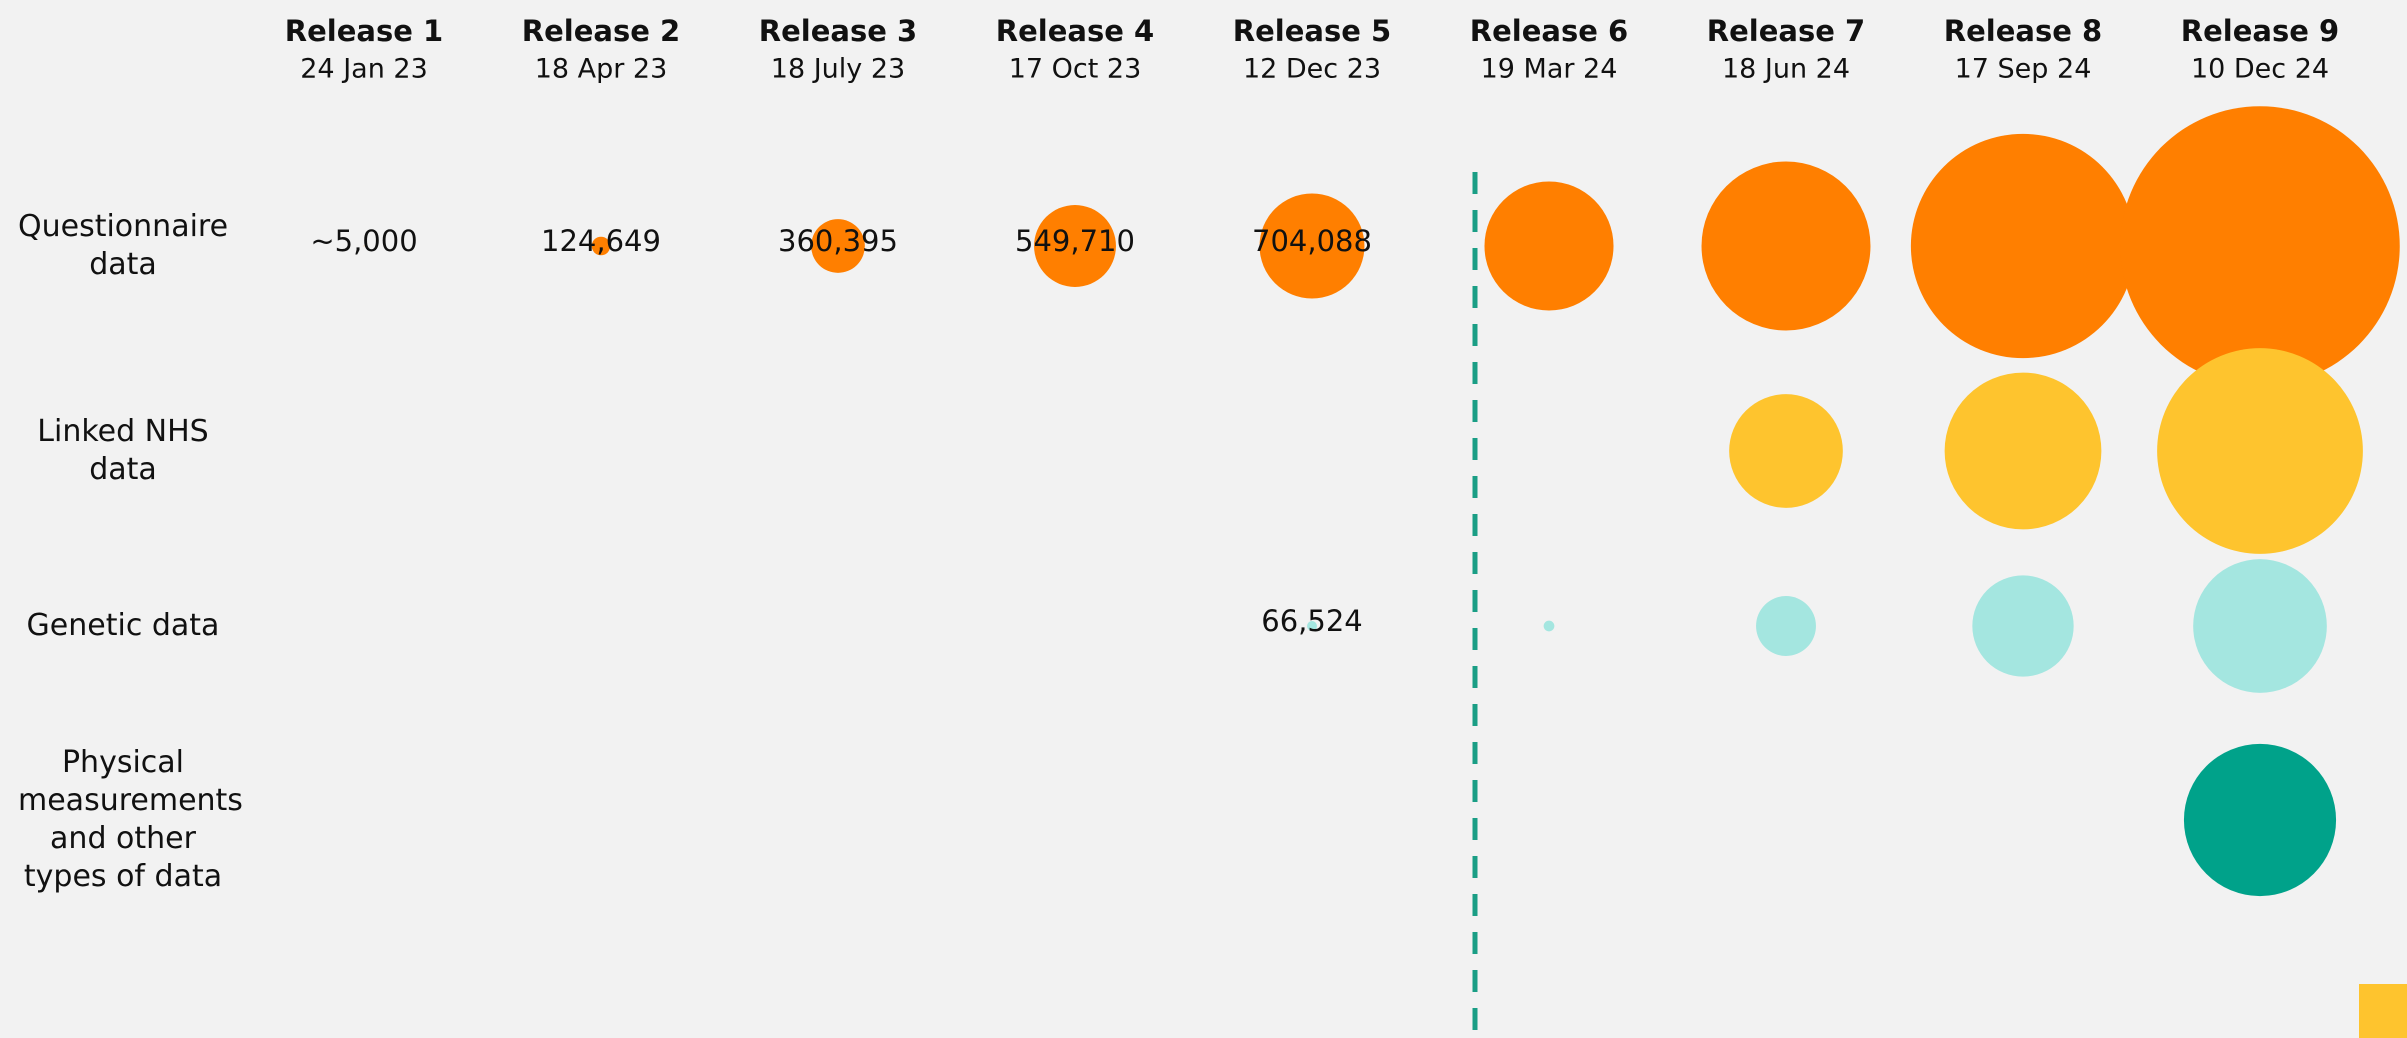 The width and height of the screenshot is (2407, 1038). Describe the element at coordinates (364, 241) in the screenshot. I see `value-label: ~5,000` at that location.